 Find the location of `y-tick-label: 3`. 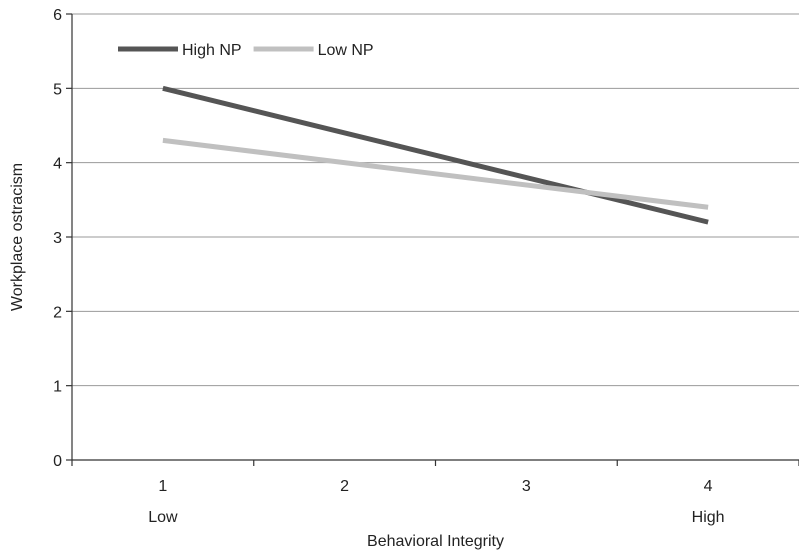

y-tick-label: 3 is located at coordinates (57, 238).